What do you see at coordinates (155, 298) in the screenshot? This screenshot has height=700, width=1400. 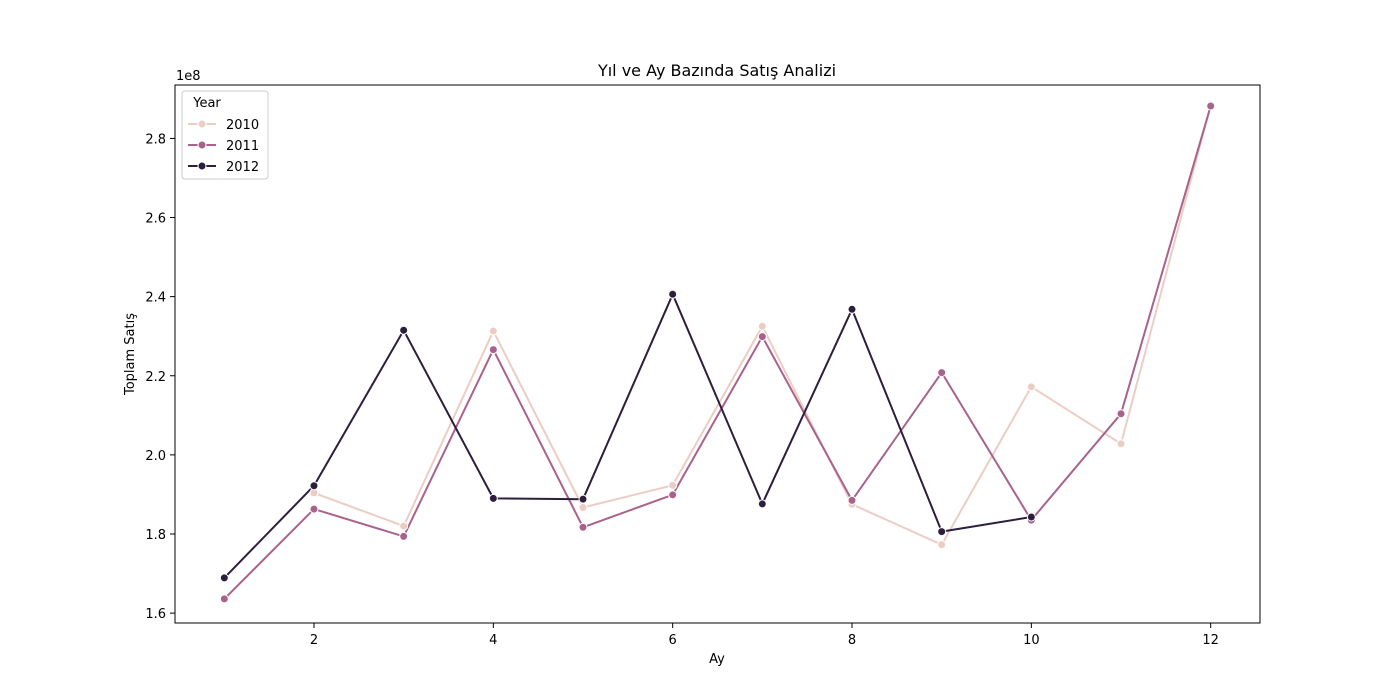 I see `y-tick-label: 2.4` at bounding box center [155, 298].